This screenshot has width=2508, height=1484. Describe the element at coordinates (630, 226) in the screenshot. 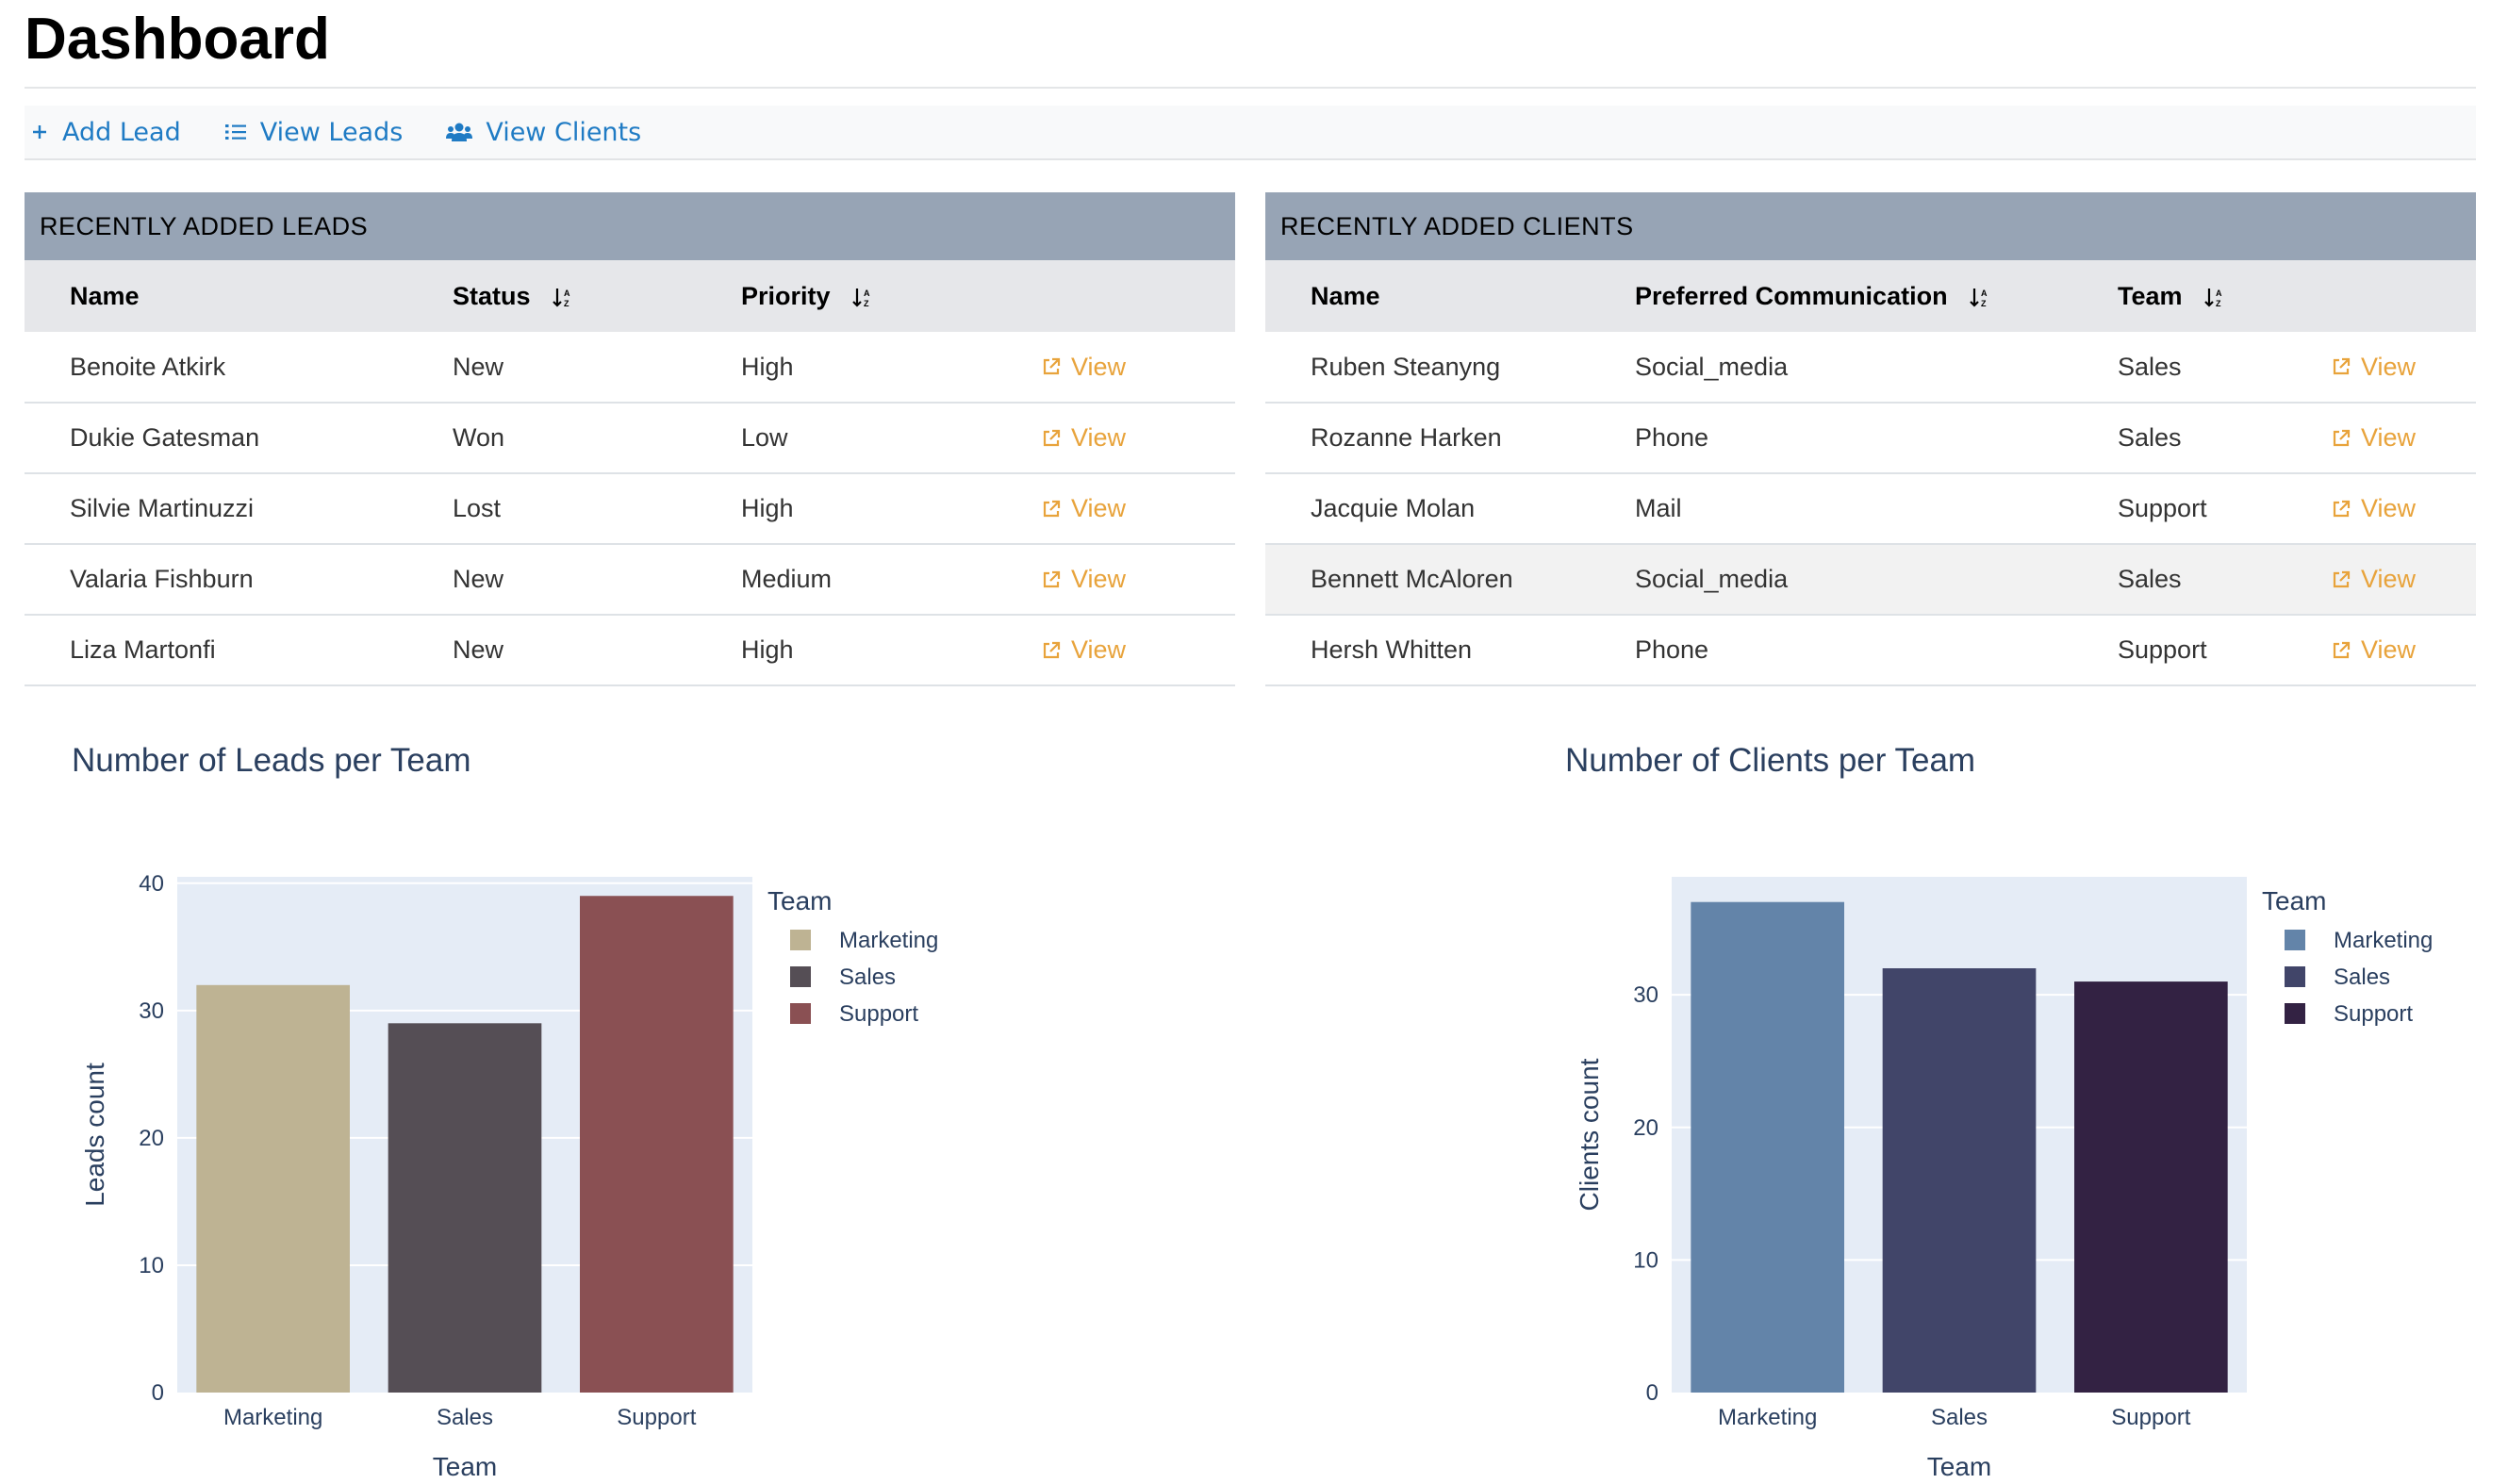

I see `recent-leads-heading: RECENTLY ADDED LEADS` at that location.